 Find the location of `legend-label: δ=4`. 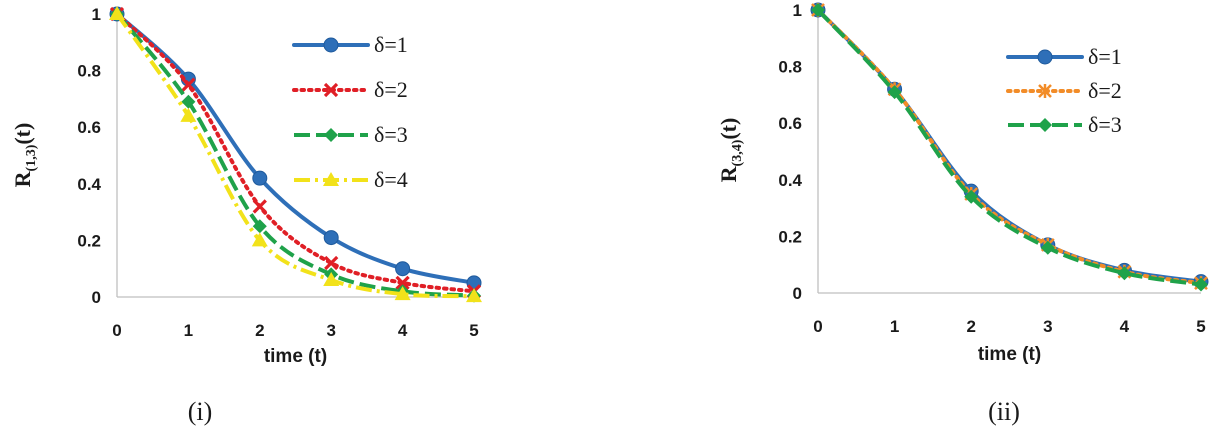

legend-label: δ=4 is located at coordinates (391, 179).